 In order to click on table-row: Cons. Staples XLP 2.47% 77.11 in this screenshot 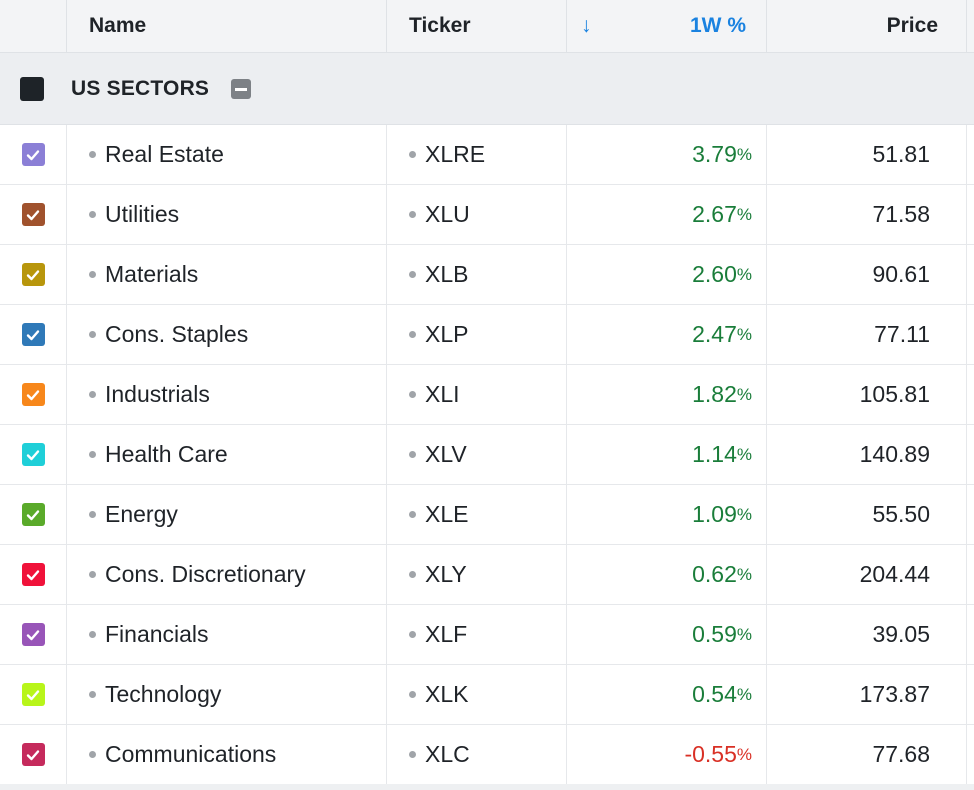, I will do `click(487, 335)`.